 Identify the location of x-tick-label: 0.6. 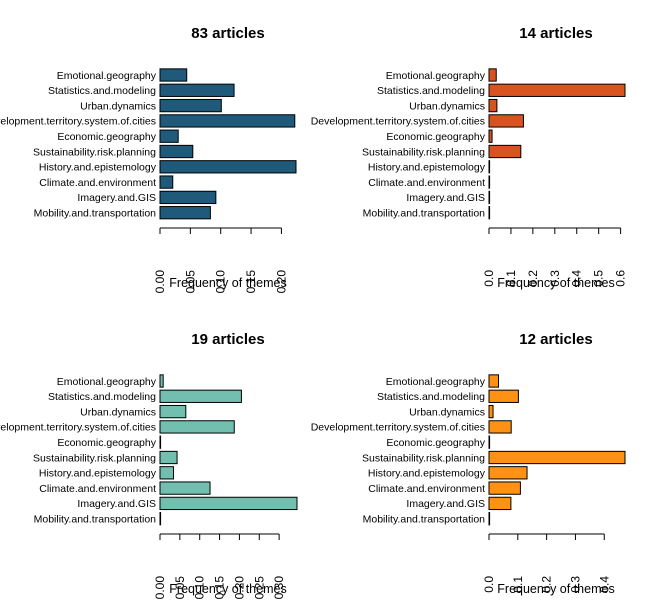
(621, 278).